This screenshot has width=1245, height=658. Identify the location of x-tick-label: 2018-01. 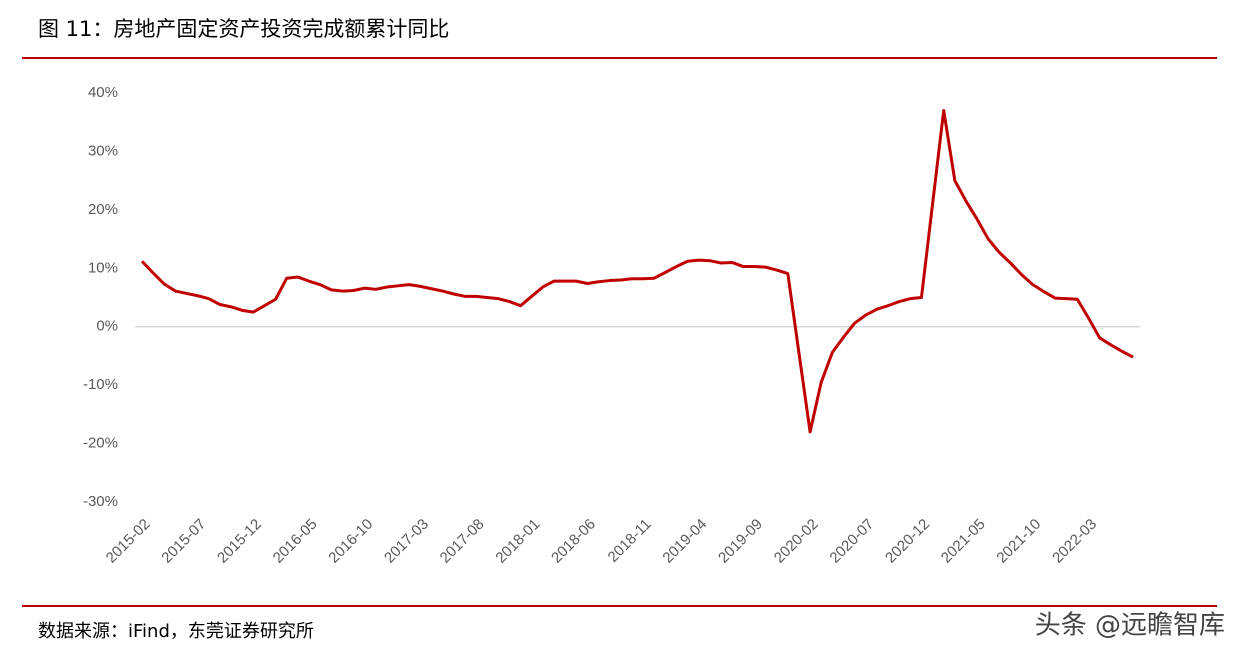
(517, 541).